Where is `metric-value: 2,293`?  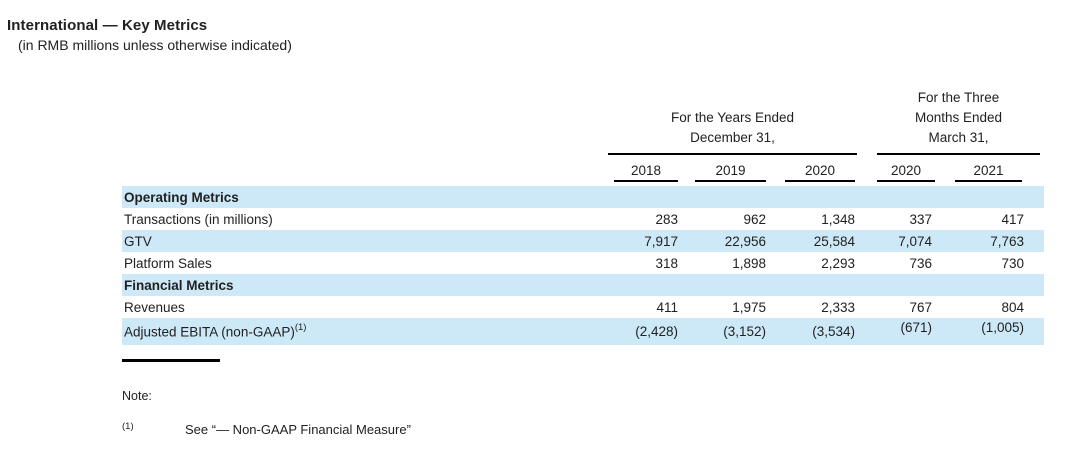 metric-value: 2,293 is located at coordinates (838, 263).